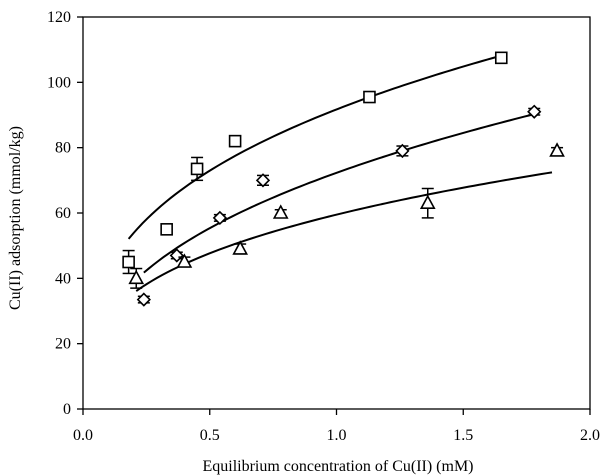  Describe the element at coordinates (63, 148) in the screenshot. I see `y-tick-label: 80` at that location.